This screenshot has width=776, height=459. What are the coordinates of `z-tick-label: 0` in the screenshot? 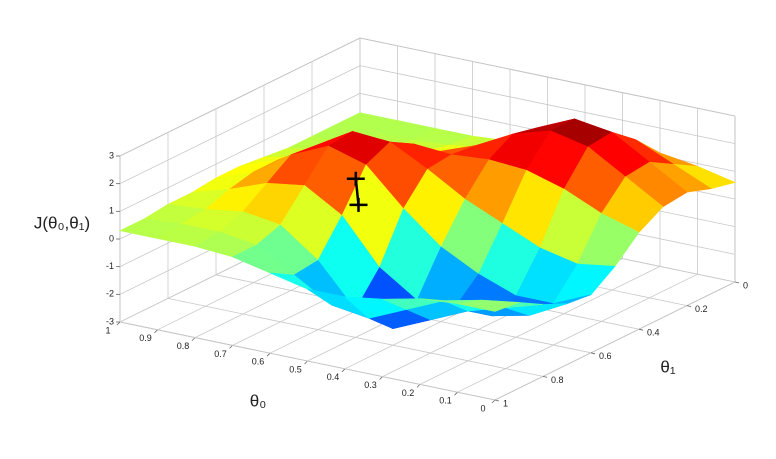 It's located at (111, 238).